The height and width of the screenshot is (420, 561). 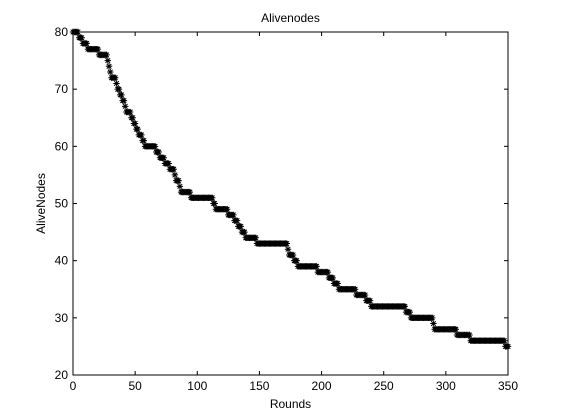 I want to click on y-tick-label: 60, so click(x=62, y=146).